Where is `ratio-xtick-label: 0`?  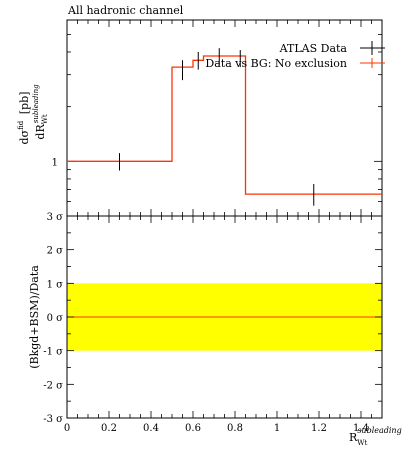
ratio-xtick-label: 0 is located at coordinates (67, 428).